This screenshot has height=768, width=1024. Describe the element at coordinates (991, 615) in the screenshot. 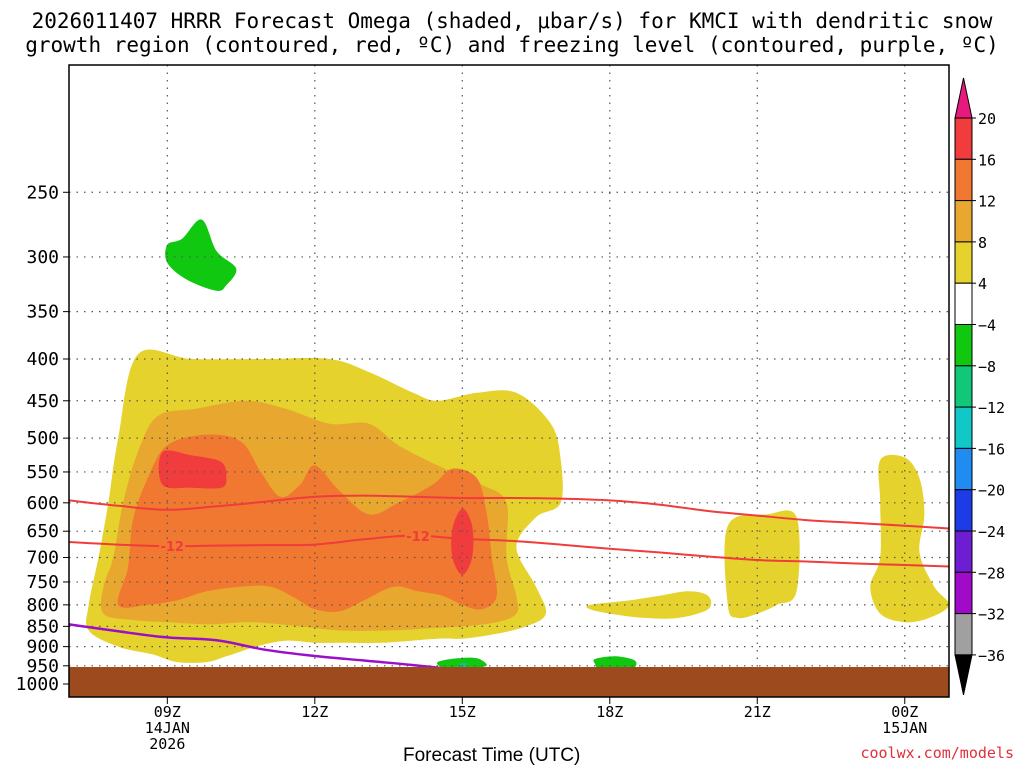

I see `colorbar-label-12: −32` at that location.